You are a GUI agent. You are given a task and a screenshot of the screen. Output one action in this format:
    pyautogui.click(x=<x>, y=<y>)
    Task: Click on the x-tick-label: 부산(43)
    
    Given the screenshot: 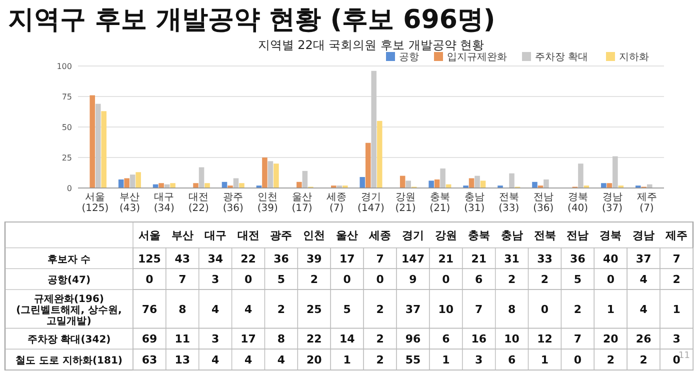 What is the action you would take?
    pyautogui.click(x=129, y=203)
    